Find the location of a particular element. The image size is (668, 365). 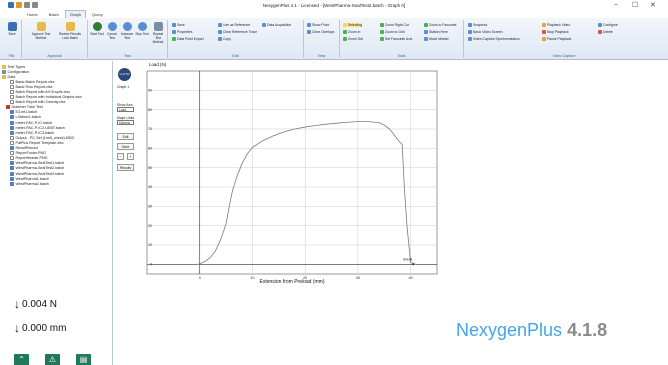

tree-item: meter-PAC-P-IC3.batch is located at coordinates (56, 132).